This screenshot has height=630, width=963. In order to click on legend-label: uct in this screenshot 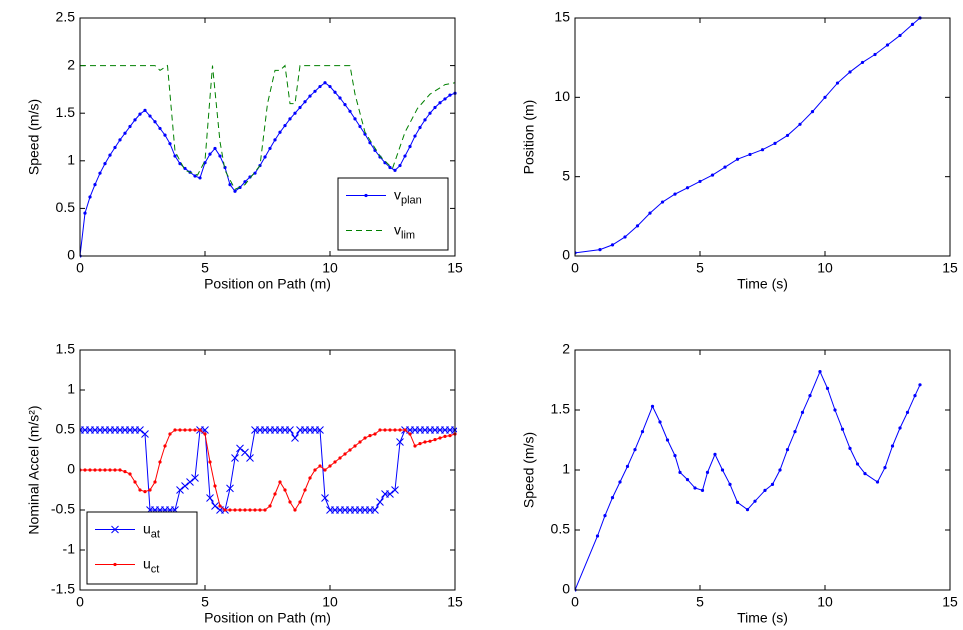, I will do `click(151, 565)`.